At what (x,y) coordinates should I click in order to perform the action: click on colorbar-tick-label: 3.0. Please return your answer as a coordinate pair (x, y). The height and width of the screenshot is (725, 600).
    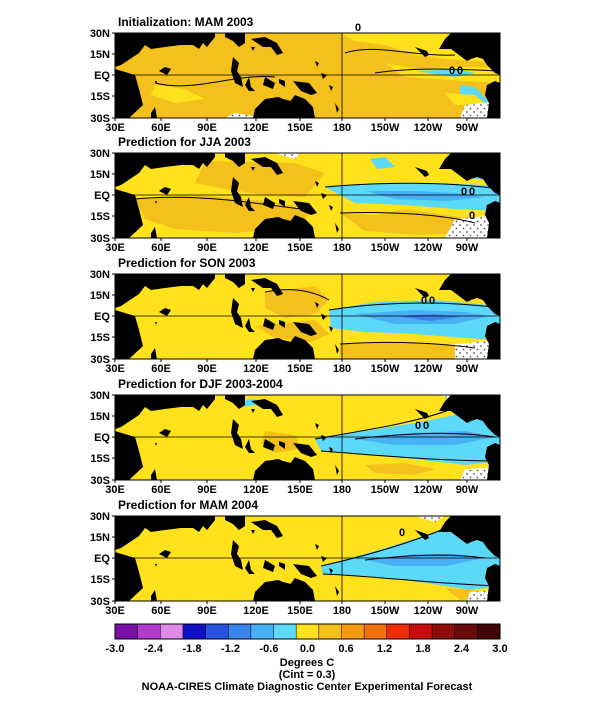
    Looking at the image, I should click on (499, 649).